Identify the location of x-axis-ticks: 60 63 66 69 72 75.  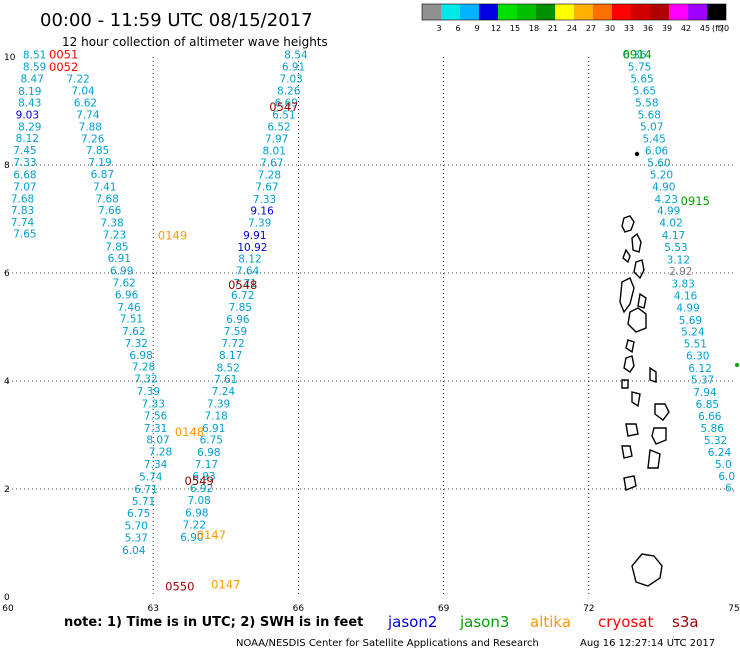
(370, 609).